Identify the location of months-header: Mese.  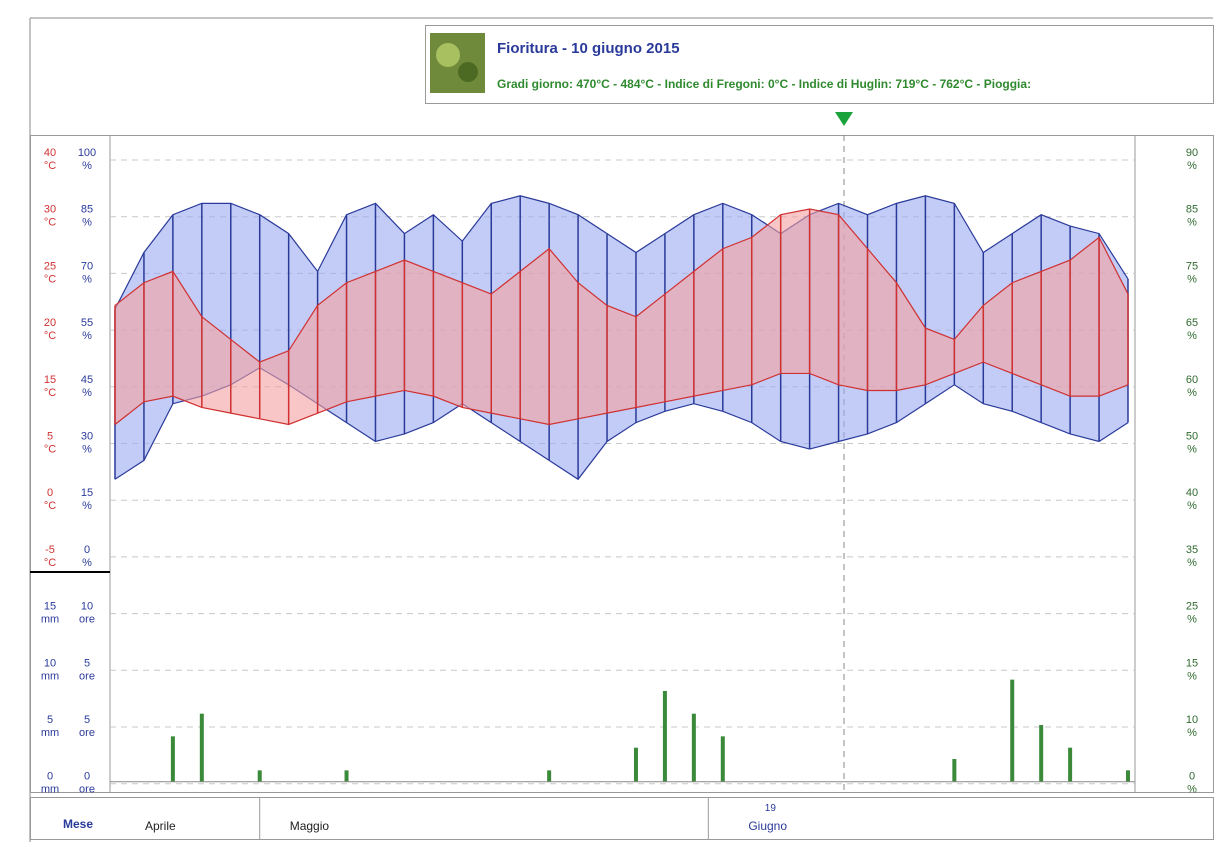
(78, 824).